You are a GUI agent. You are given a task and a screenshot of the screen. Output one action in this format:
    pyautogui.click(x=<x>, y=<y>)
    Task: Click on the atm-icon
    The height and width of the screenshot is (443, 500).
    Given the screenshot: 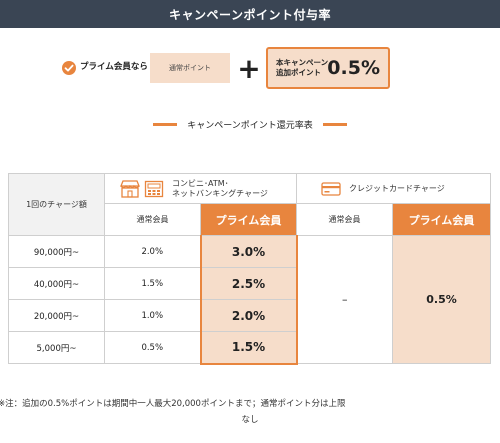 What is the action you would take?
    pyautogui.click(x=154, y=188)
    